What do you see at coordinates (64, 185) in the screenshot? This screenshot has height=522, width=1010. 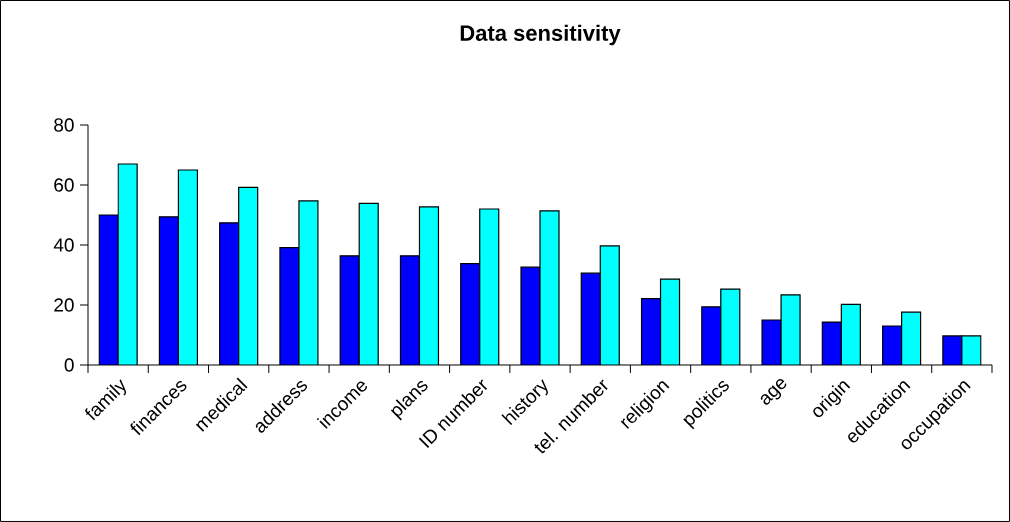 I see `y-tick-label: 60` at bounding box center [64, 185].